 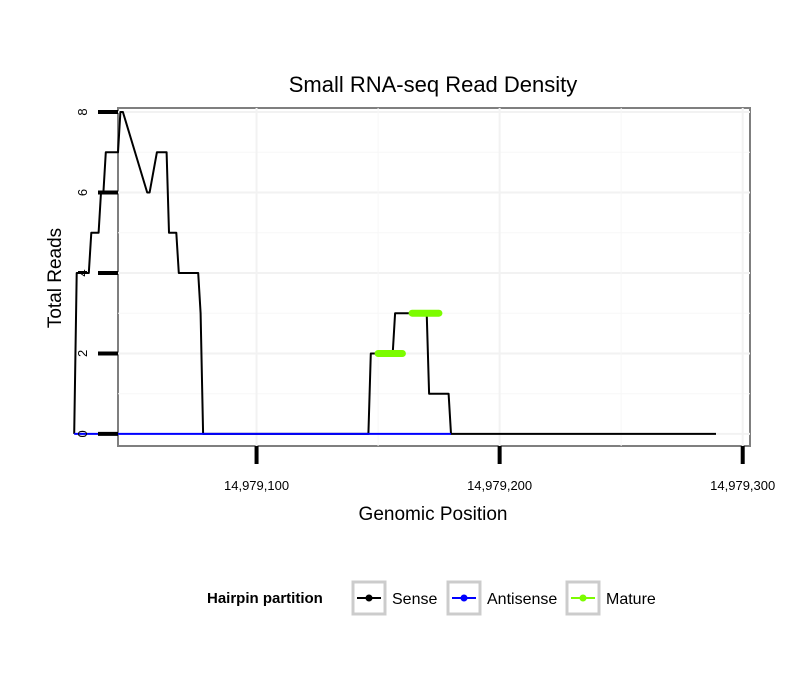 What do you see at coordinates (414, 599) in the screenshot?
I see `legend-label-sense: Sense` at bounding box center [414, 599].